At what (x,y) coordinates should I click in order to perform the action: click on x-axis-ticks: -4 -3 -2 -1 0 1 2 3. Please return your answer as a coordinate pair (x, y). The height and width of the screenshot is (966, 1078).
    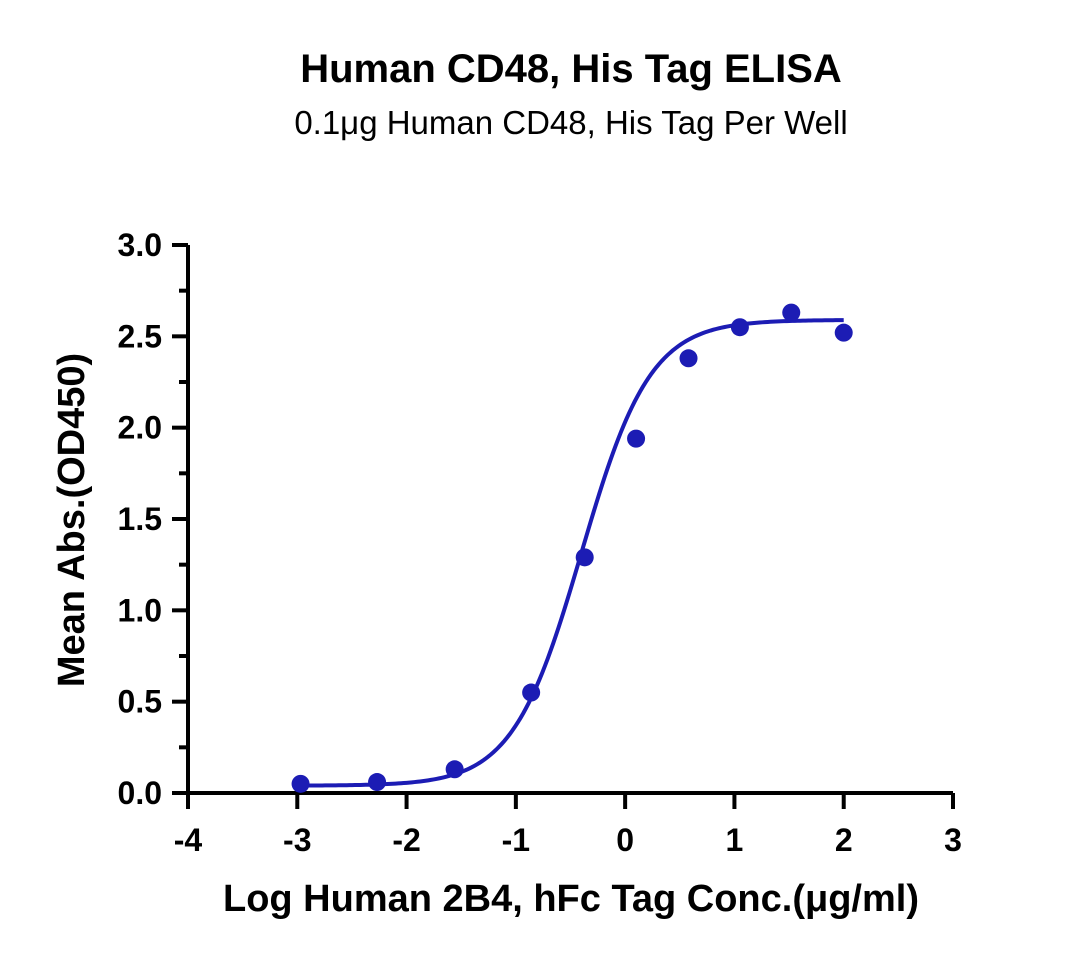
    Looking at the image, I should click on (568, 825).